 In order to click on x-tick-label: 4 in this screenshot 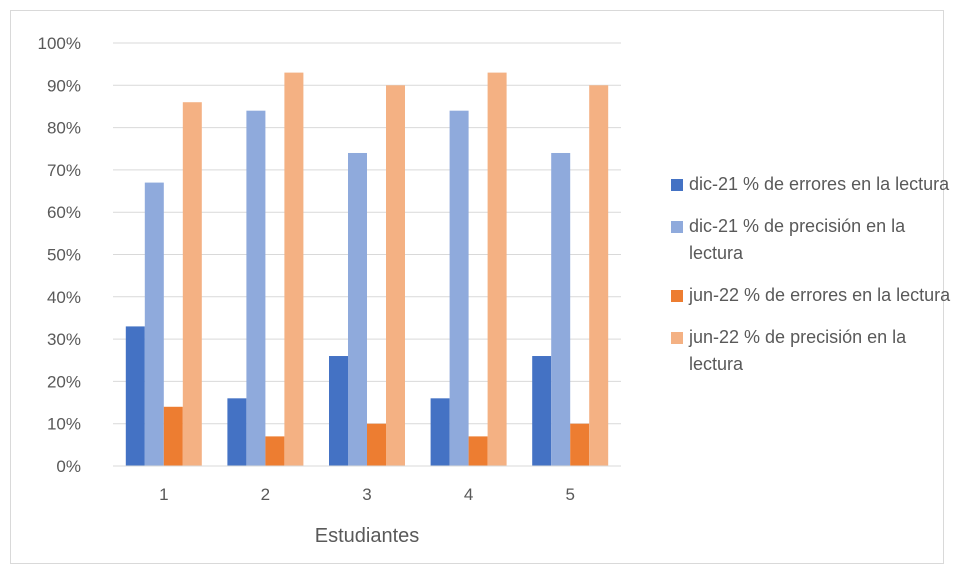, I will do `click(468, 494)`.